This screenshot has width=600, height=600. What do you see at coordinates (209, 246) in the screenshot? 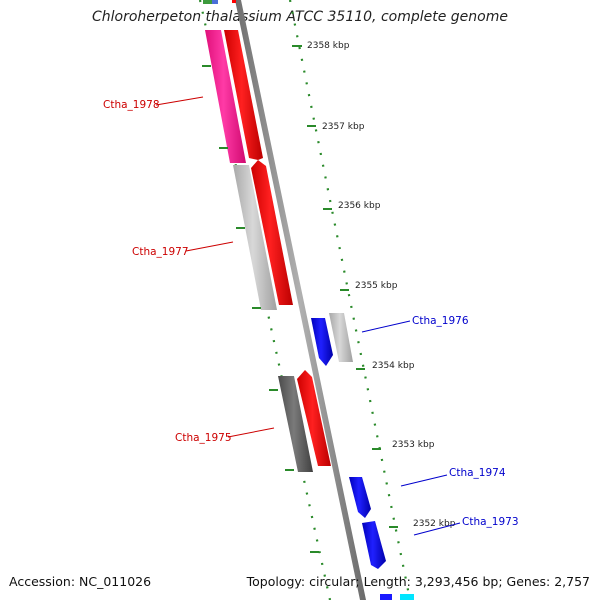
I see `label-leader-ctha-1977` at bounding box center [209, 246].